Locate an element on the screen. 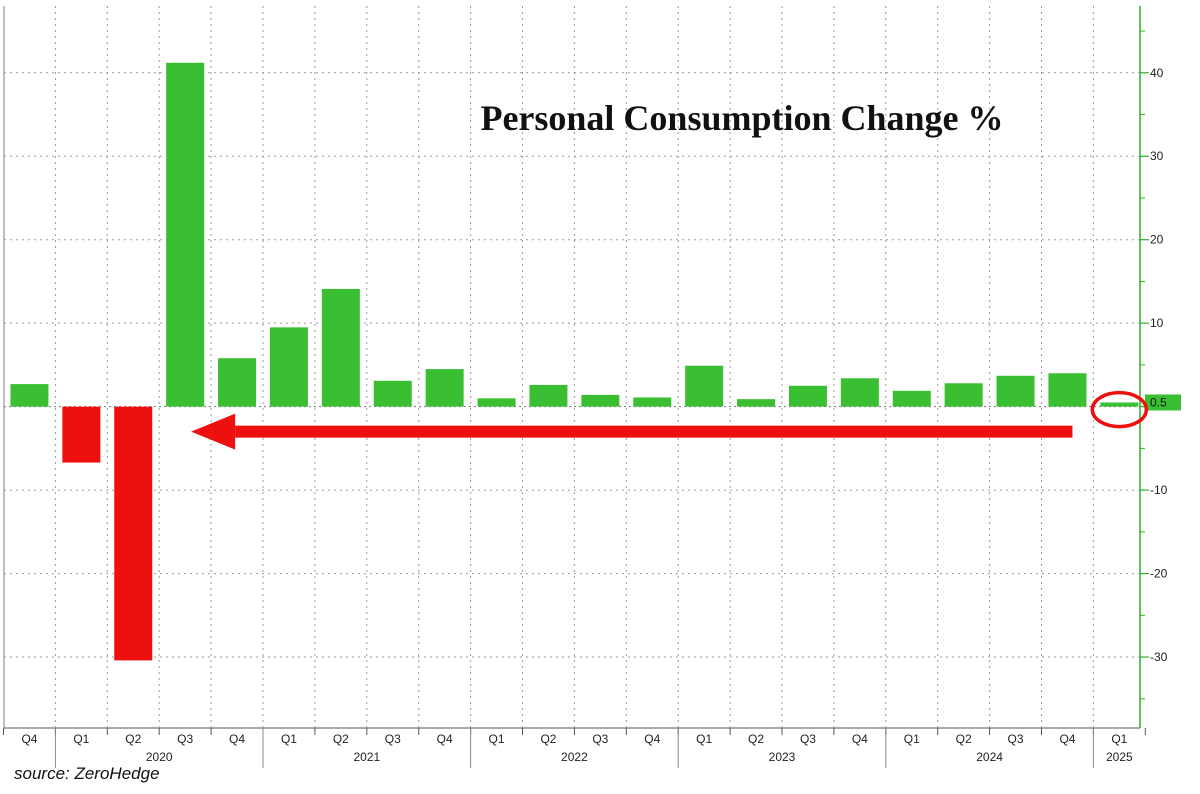 The height and width of the screenshot is (794, 1200). y-tick-label: -10 is located at coordinates (1159, 490).